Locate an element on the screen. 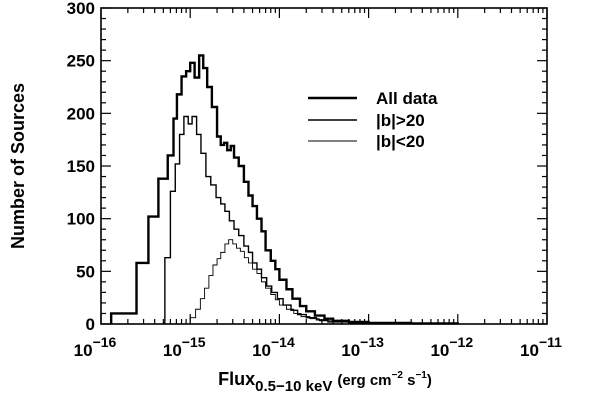  legend-label-2: |b|>20 is located at coordinates (400, 120).